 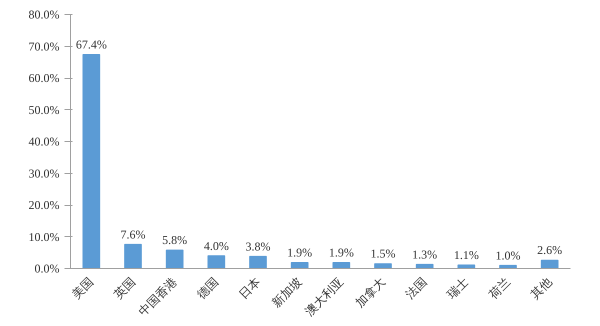 I want to click on data-label: 1.5%, so click(x=383, y=253).